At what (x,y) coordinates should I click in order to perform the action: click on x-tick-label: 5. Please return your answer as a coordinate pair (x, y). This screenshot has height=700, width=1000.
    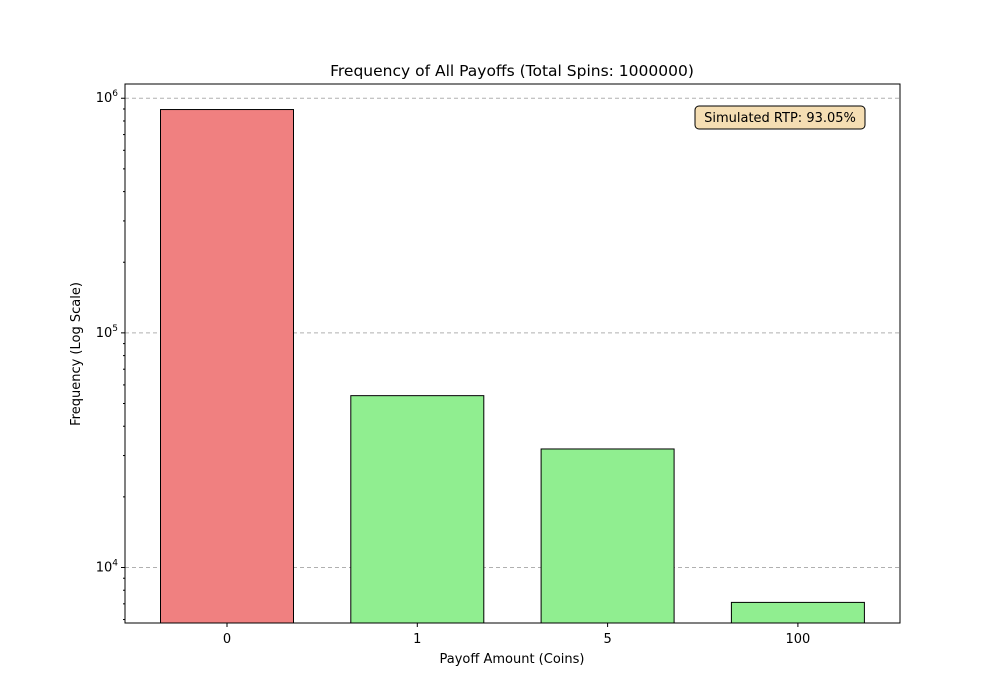
    Looking at the image, I should click on (607, 639).